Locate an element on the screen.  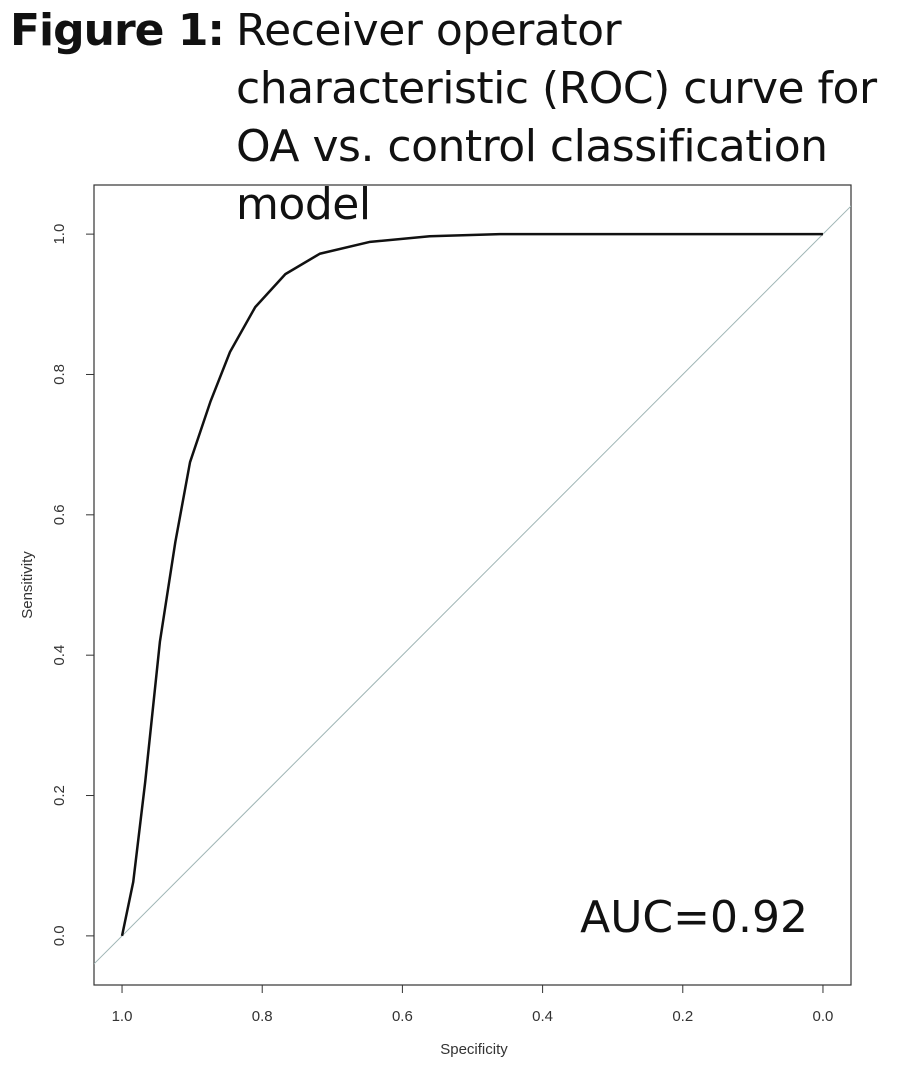
y-tick-label: 0.8 is located at coordinates (59, 374).